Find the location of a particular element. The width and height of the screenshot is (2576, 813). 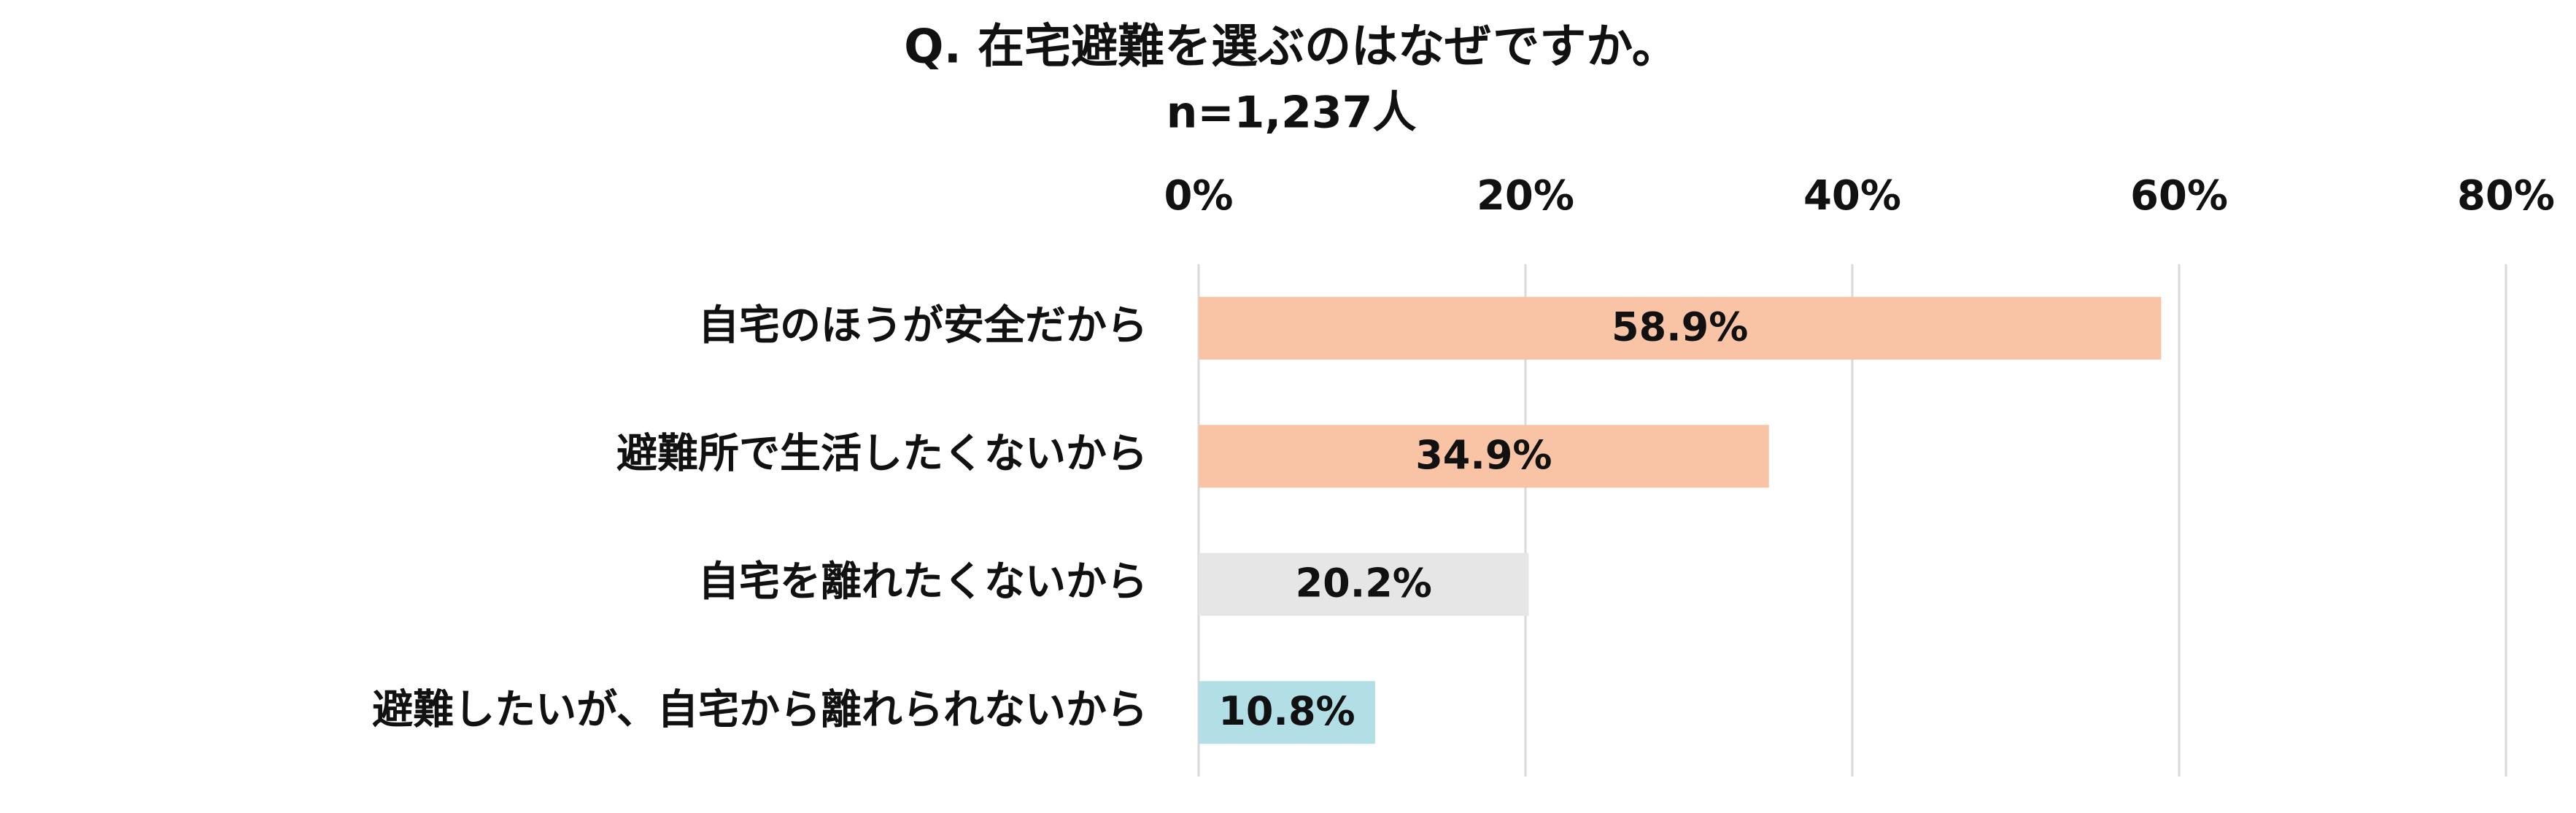

value-label: 10.8% is located at coordinates (1286, 711).